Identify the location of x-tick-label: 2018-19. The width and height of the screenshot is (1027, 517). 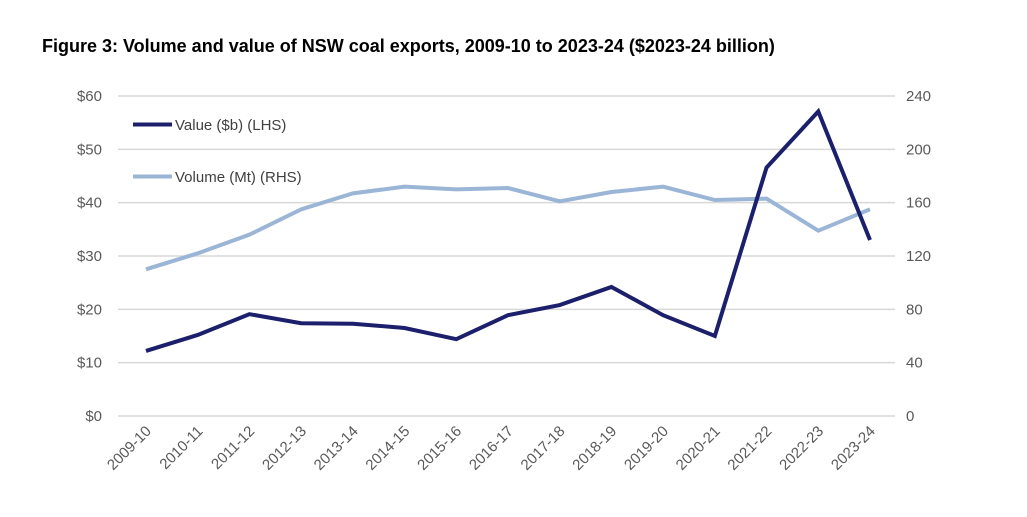
(594, 448).